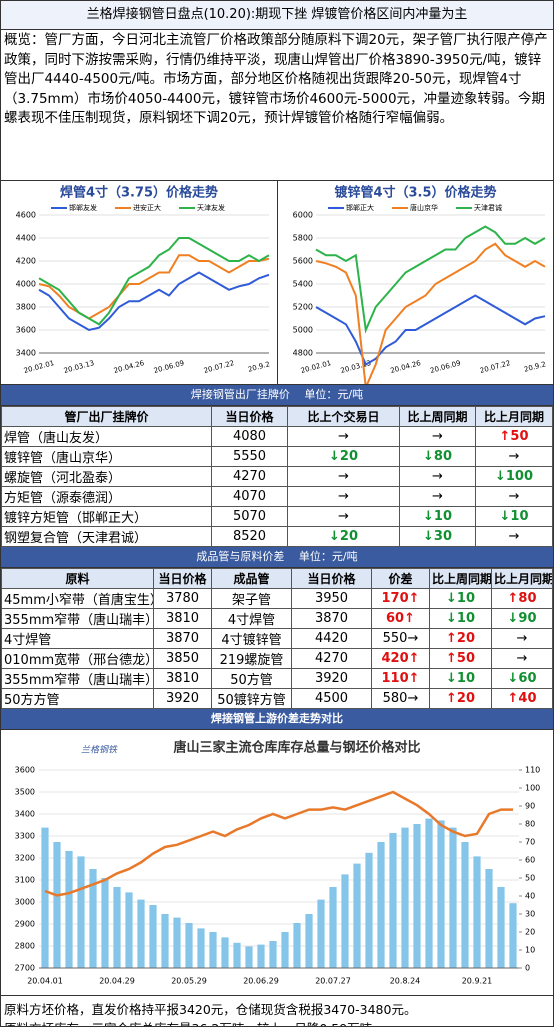 The height and width of the screenshot is (1027, 554). What do you see at coordinates (343, 416) in the screenshot?
I see `header-cell: 比上个交易日` at bounding box center [343, 416].